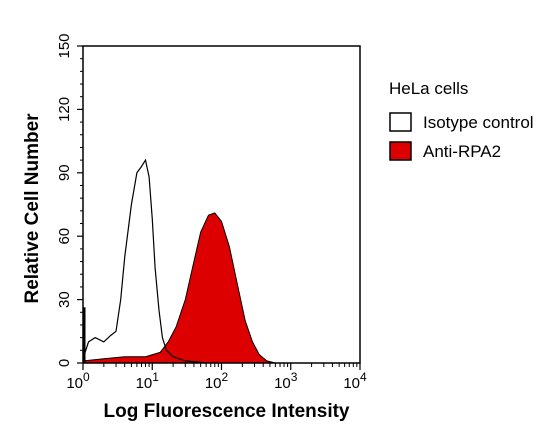  I want to click on x-axis-title: Log Fluorescence Intensity, so click(227, 411).